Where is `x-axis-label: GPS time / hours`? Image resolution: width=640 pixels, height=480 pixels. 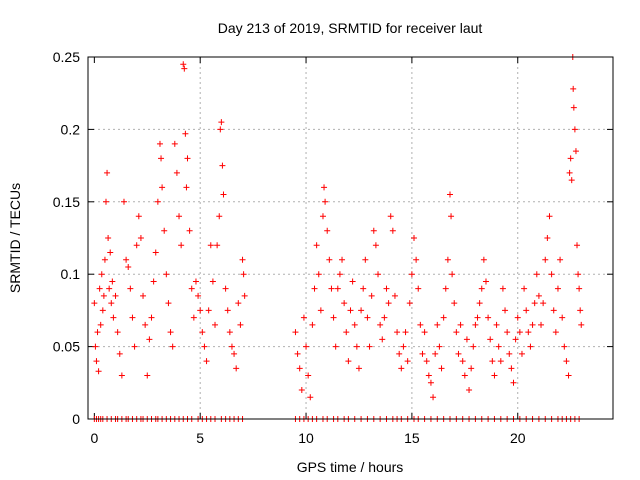 x-axis-label: GPS time / hours is located at coordinates (350, 467).